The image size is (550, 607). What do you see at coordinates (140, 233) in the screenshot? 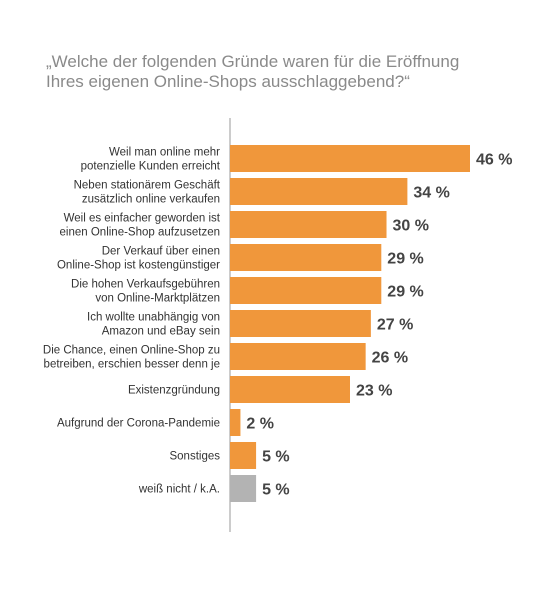
I see `category-label-3-line-2: einen Online-Shop aufzusetzen` at bounding box center [140, 233].